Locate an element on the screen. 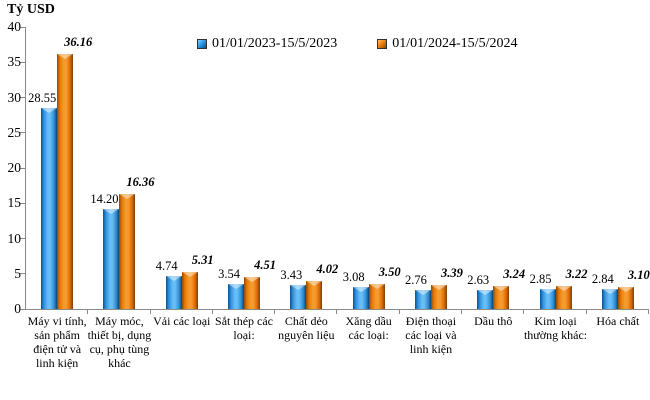 This screenshot has width=650, height=400. category-slot: 2.76 3.39 Điện thoại các loại và linh kiện is located at coordinates (431, 191).